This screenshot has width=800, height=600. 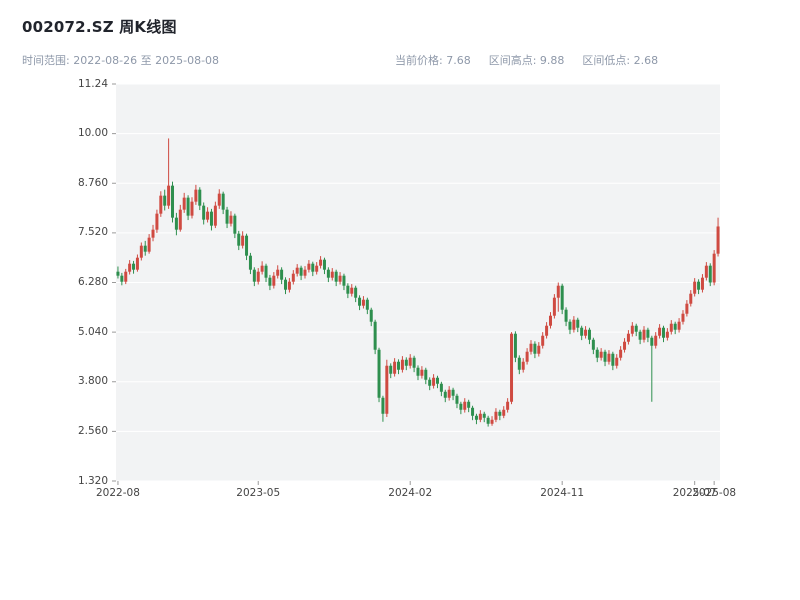 What do you see at coordinates (118, 493) in the screenshot?
I see `x-tick-label: 2022-08` at bounding box center [118, 493].